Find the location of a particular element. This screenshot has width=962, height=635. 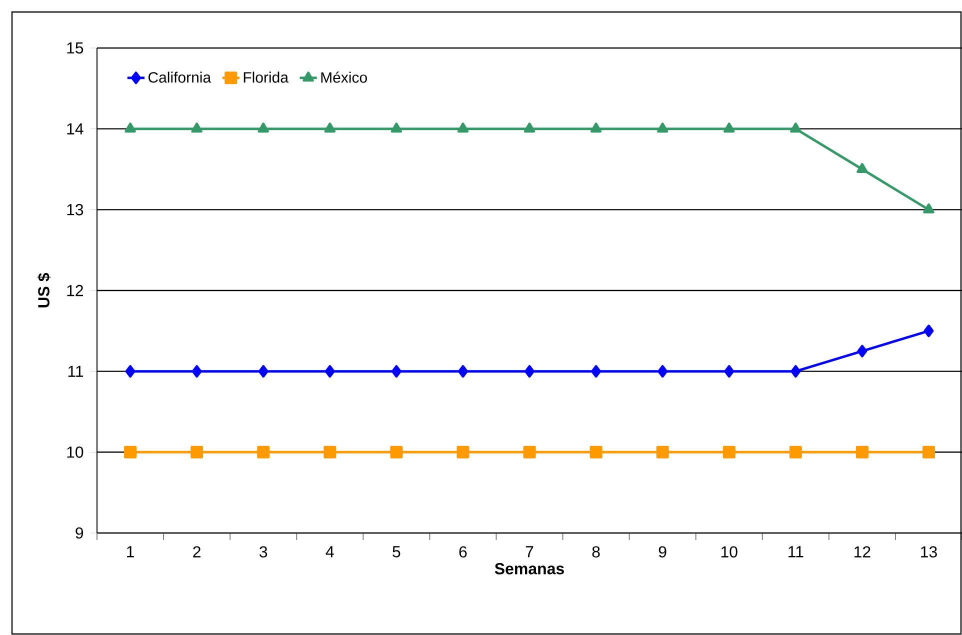

y-tick-label: 15 is located at coordinates (75, 48).